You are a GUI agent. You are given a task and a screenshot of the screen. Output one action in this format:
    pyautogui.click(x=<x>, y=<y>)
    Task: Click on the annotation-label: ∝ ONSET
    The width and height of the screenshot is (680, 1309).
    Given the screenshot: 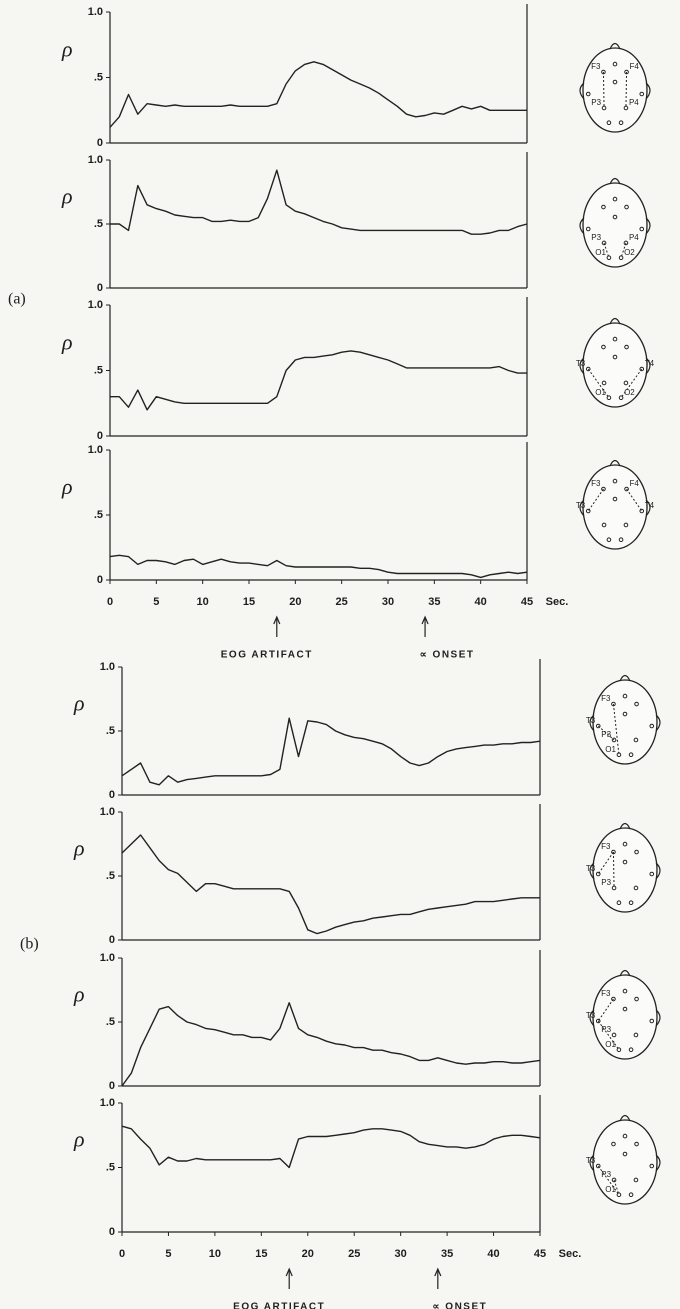 What is the action you would take?
    pyautogui.click(x=459, y=1305)
    